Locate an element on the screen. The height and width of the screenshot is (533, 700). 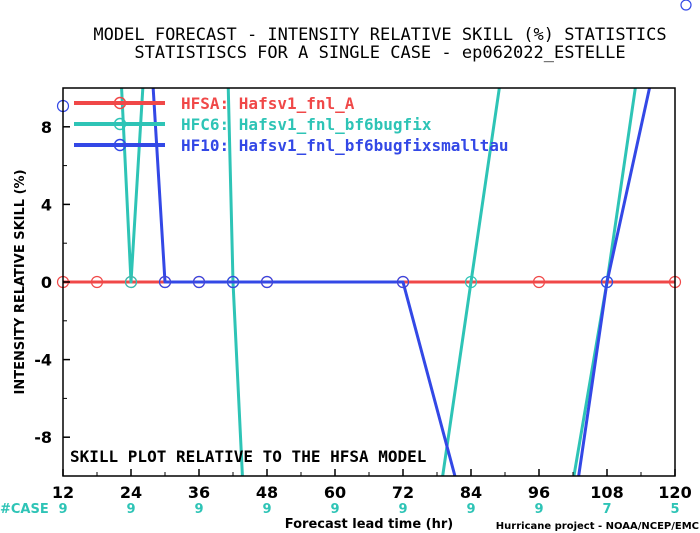
case-count-60: 9 is located at coordinates (334, 509).